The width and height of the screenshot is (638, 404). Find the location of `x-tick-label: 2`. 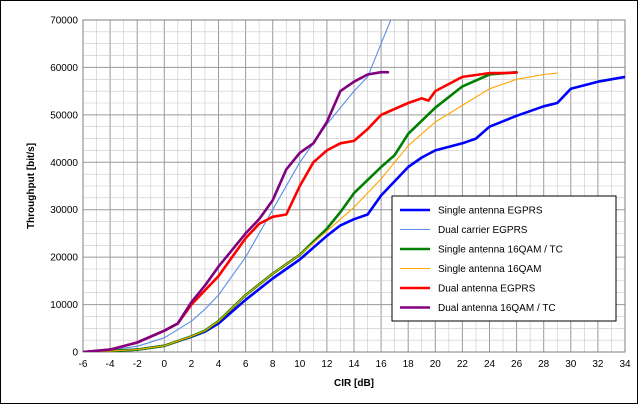

x-tick-label: 2 is located at coordinates (192, 364).